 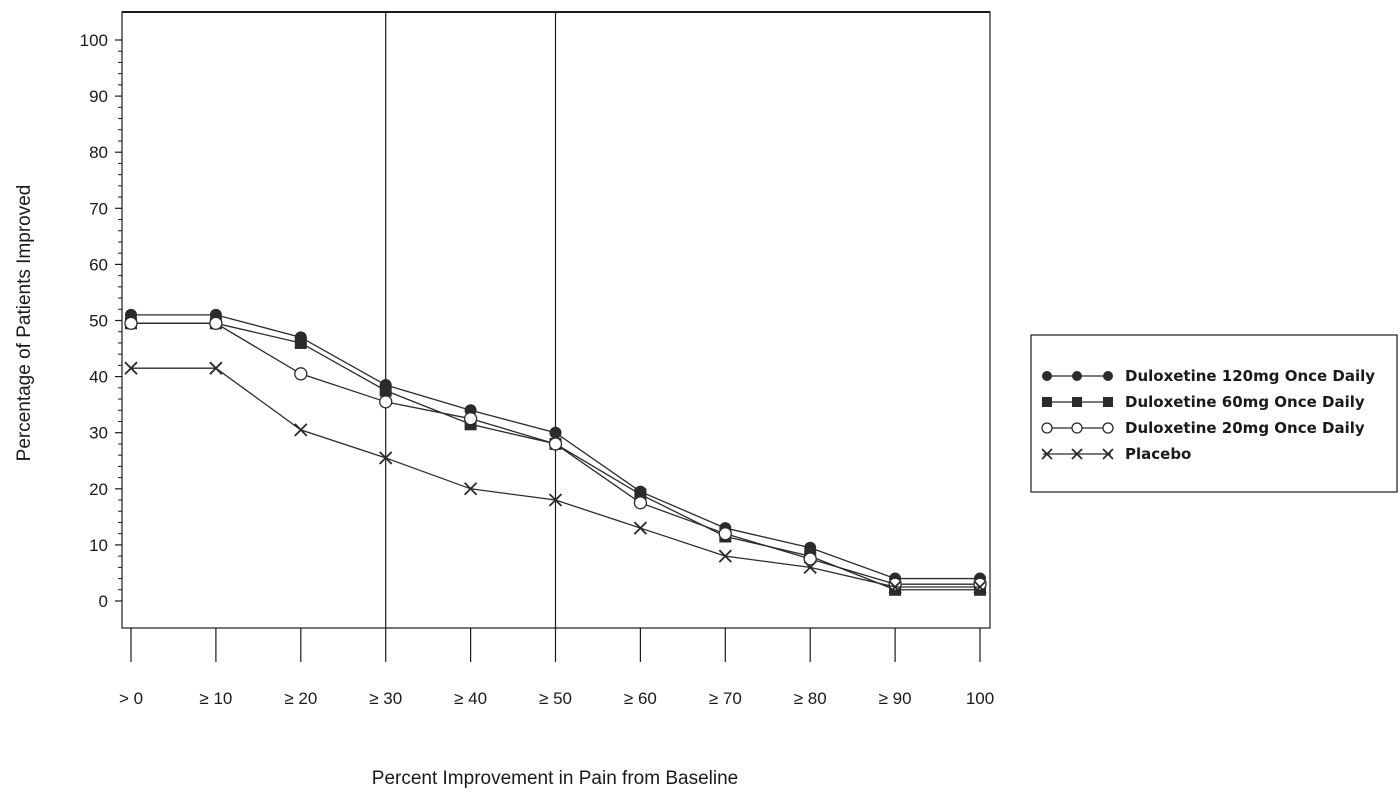 I want to click on x-tick-label: ≥ 10, so click(x=215, y=698).